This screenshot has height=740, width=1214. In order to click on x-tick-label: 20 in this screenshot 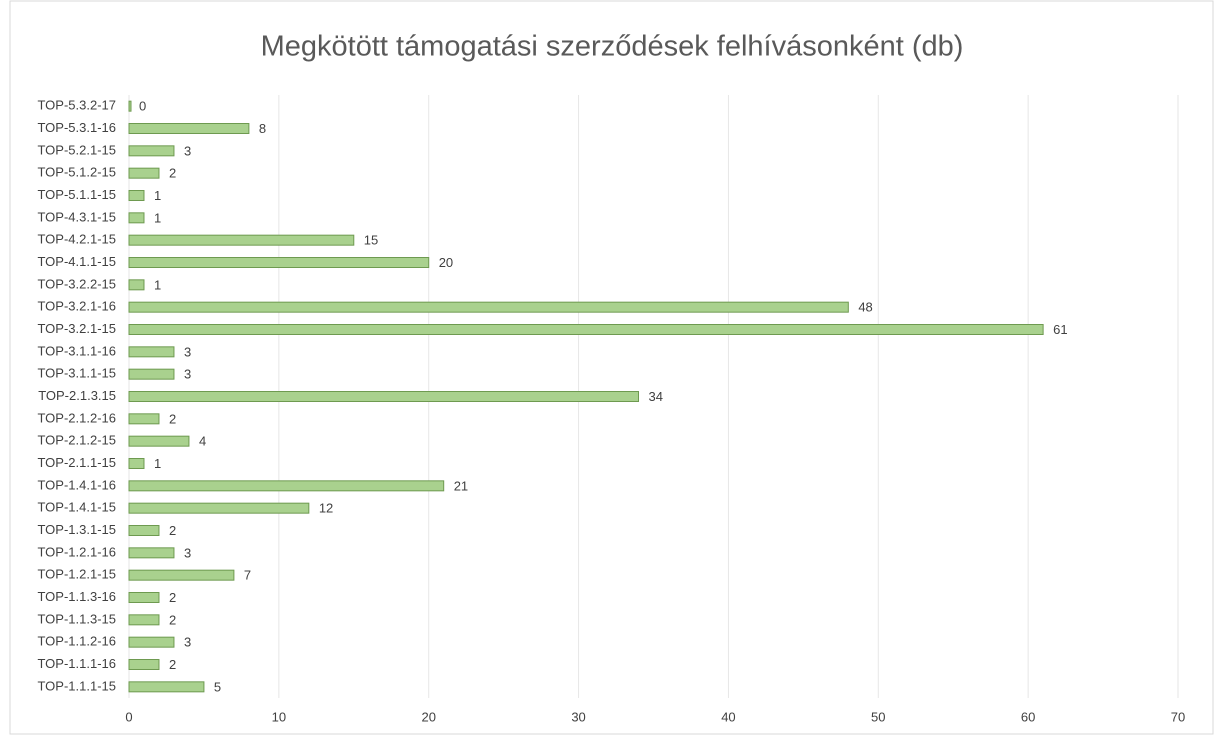, I will do `click(428, 716)`.